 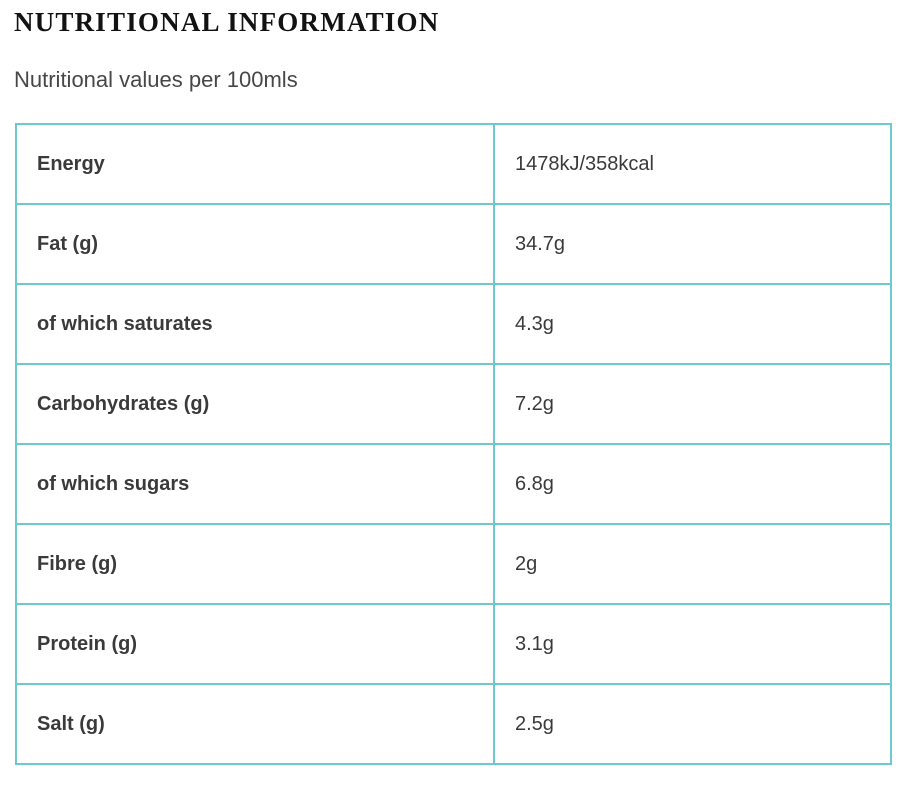 I want to click on table-row-protein: Protein (g) 3.1g, so click(x=453, y=644).